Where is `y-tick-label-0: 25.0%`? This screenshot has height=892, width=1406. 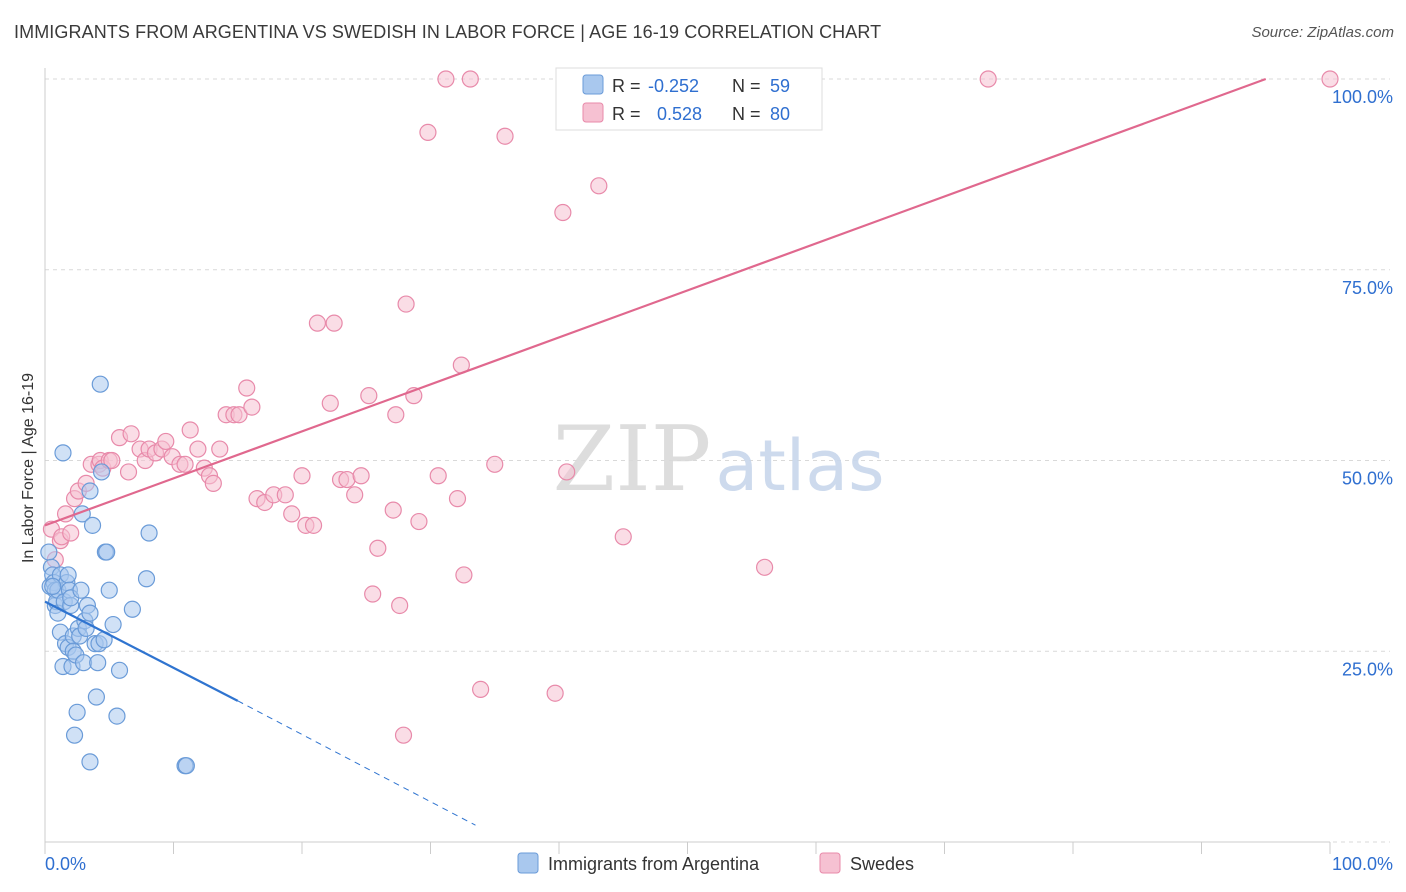 y-tick-label-0: 25.0% is located at coordinates (1367, 669).